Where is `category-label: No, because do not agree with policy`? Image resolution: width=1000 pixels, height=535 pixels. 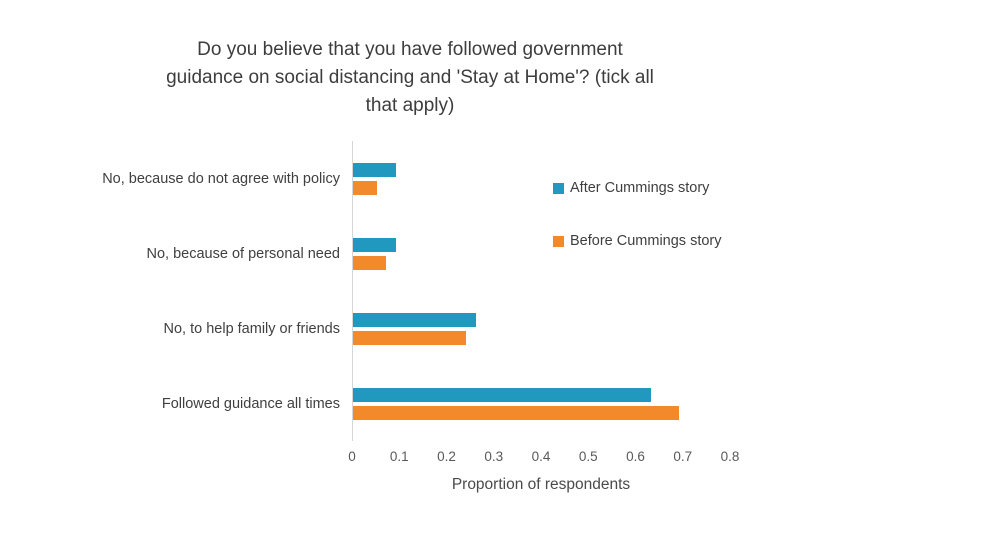
category-label: No, because do not agree with policy is located at coordinates (221, 178).